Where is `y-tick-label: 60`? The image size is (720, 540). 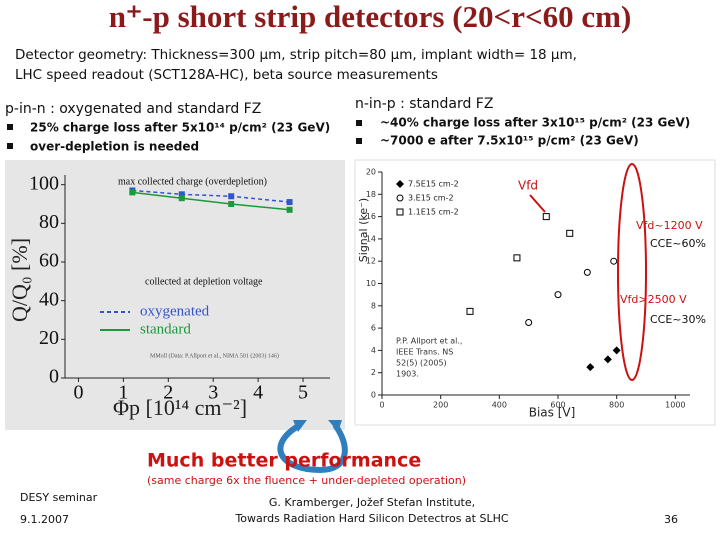
y-tick-label: 60 is located at coordinates (49, 261).